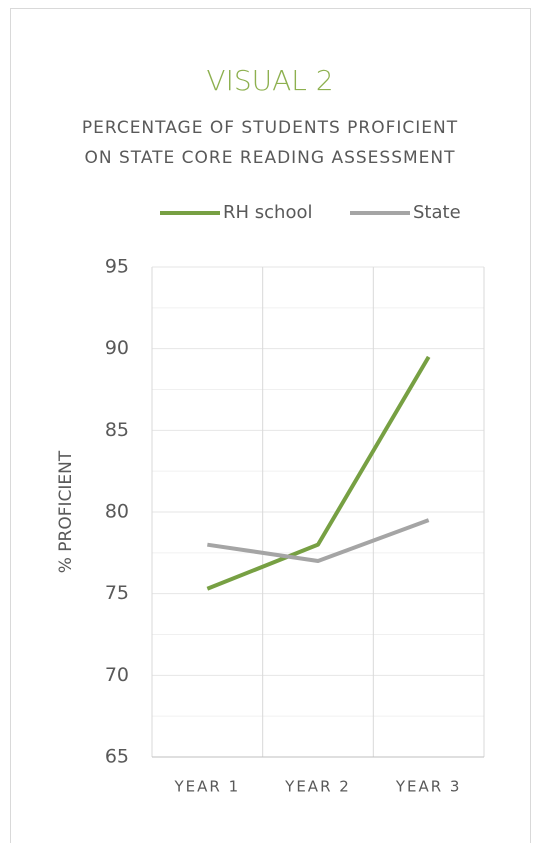 The height and width of the screenshot is (843, 541). I want to click on chart-subtitle: ON STATE CORE READING ASSESSMENT, so click(269, 158).